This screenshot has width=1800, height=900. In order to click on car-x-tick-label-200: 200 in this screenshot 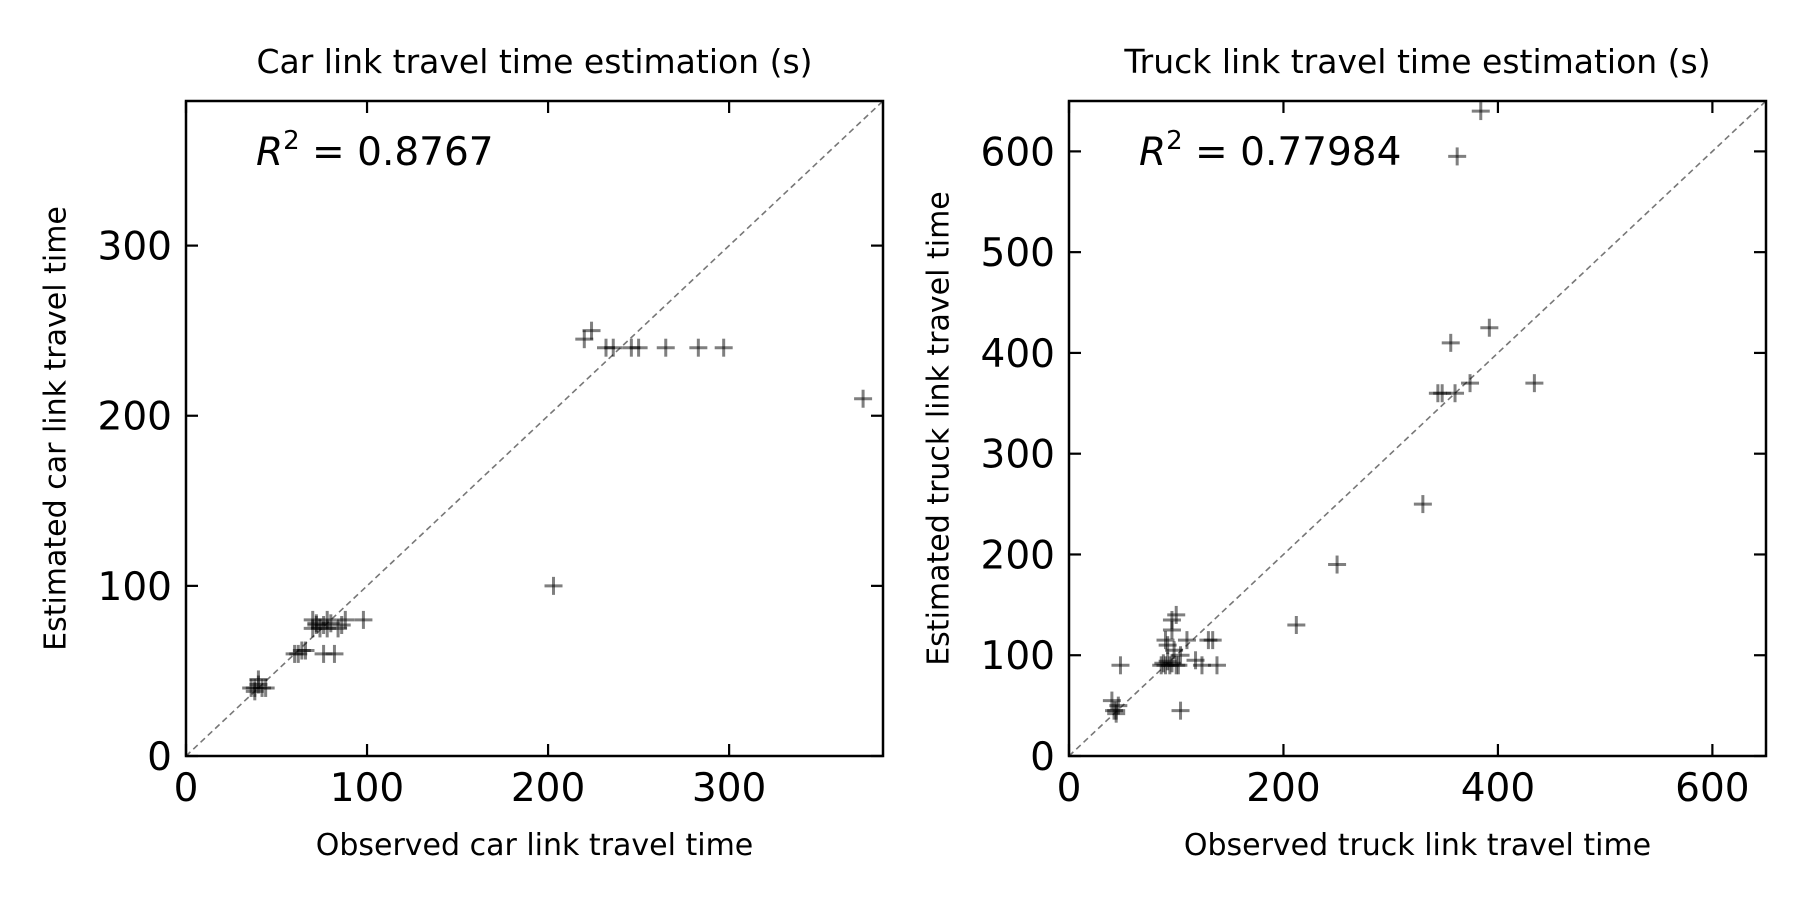, I will do `click(548, 788)`.